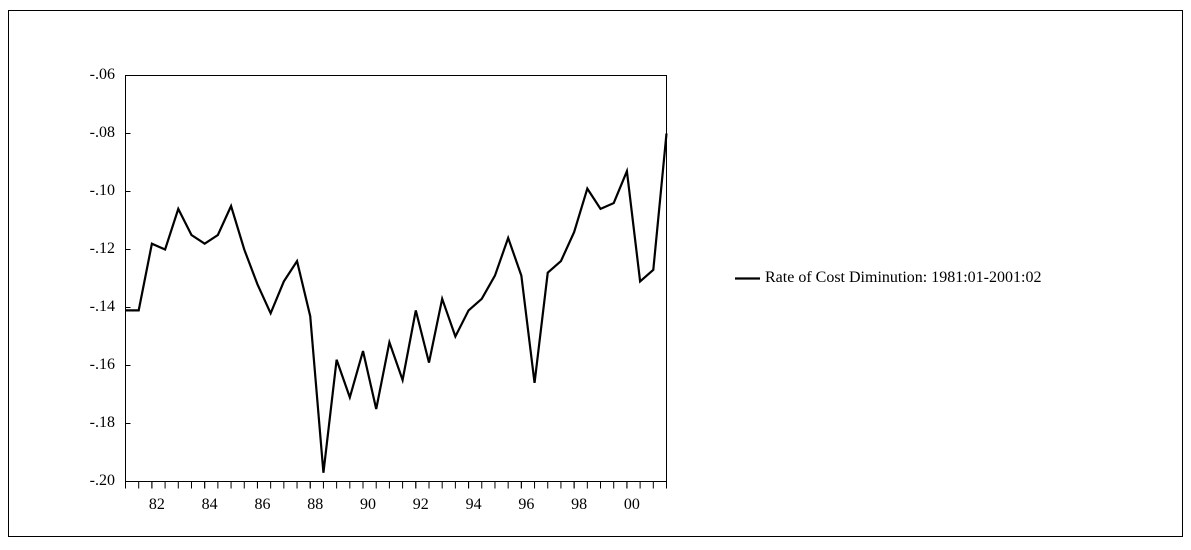  Describe the element at coordinates (102, 306) in the screenshot. I see `y-tick-label: -.14` at that location.